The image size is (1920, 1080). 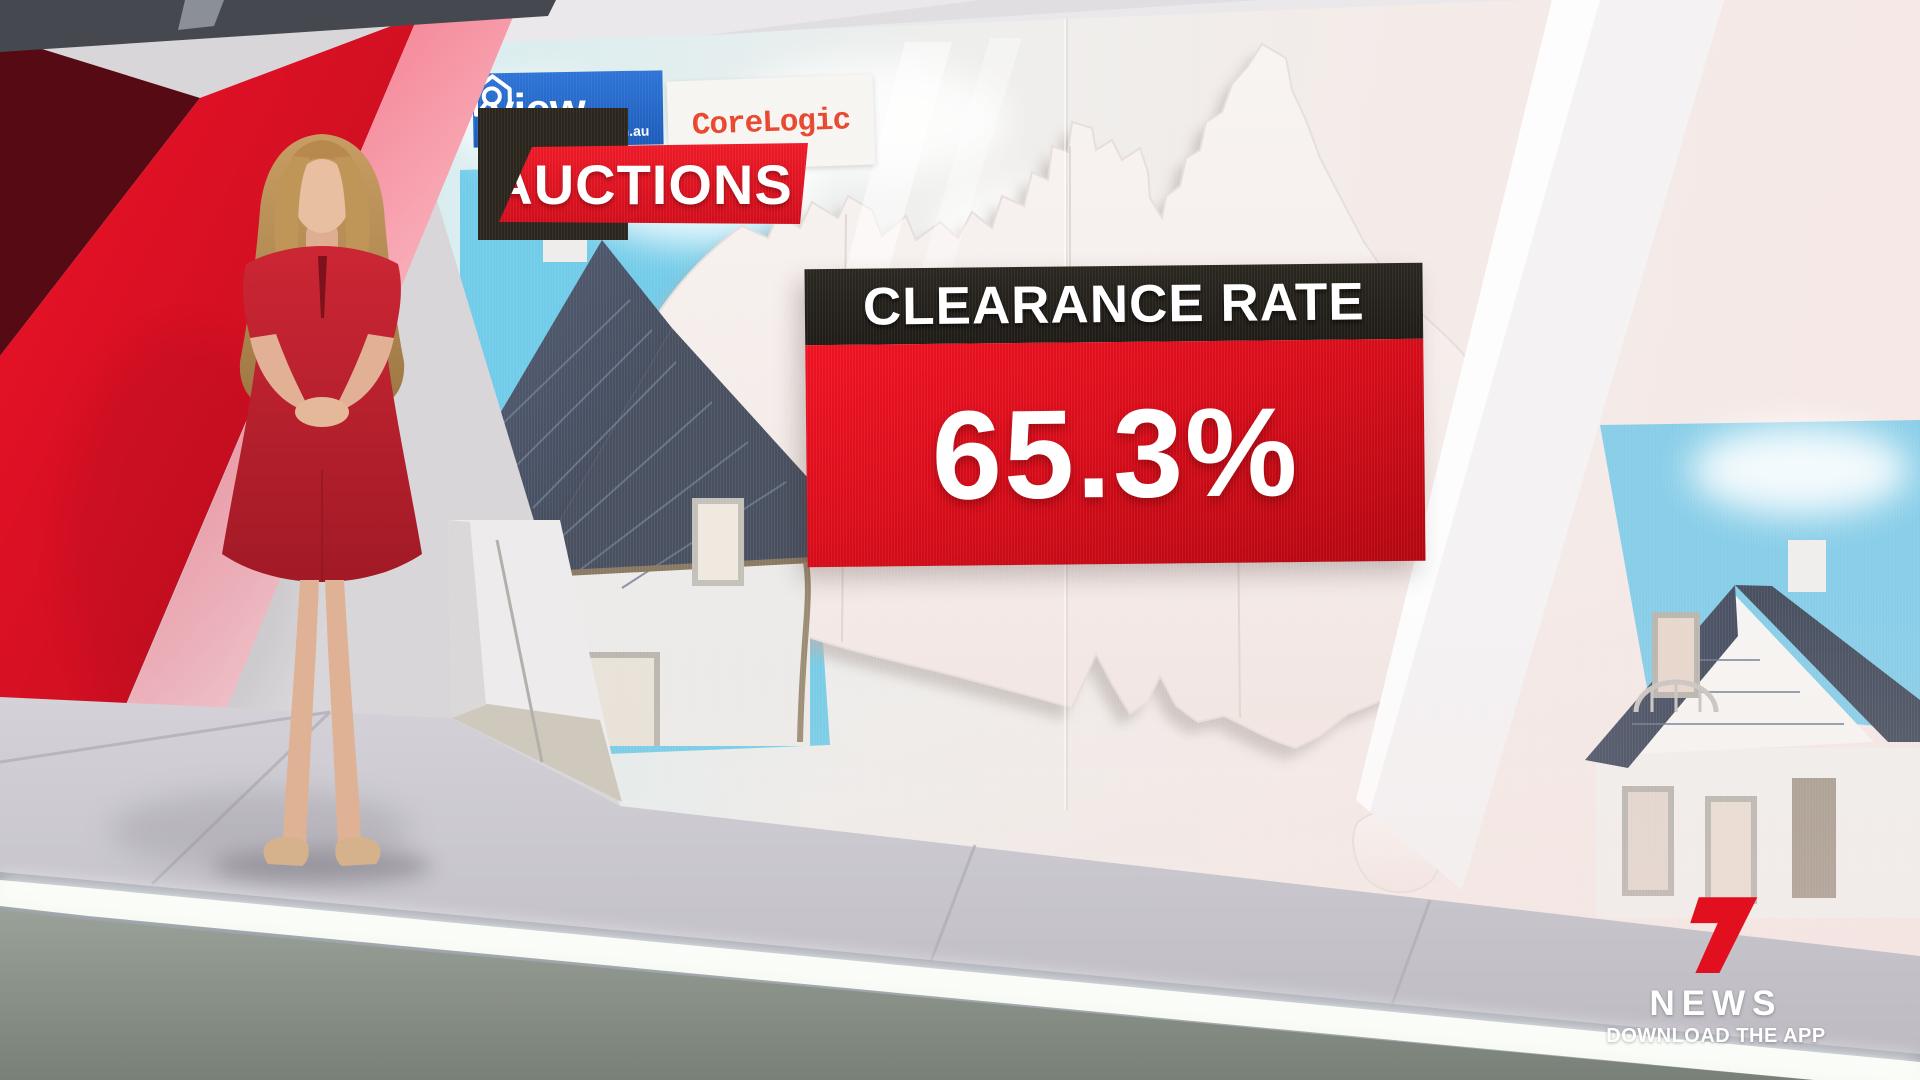 I want to click on presenter-figure, so click(x=322, y=500).